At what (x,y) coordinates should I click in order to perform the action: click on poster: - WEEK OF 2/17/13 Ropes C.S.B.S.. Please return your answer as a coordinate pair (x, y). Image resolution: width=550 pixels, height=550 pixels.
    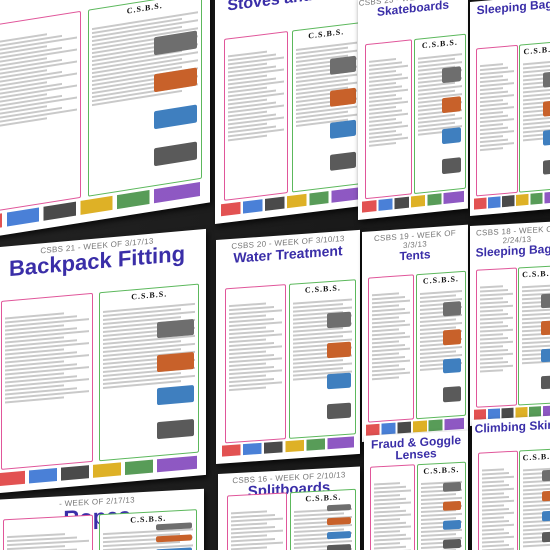
    Looking at the image, I should click on (102, 519).